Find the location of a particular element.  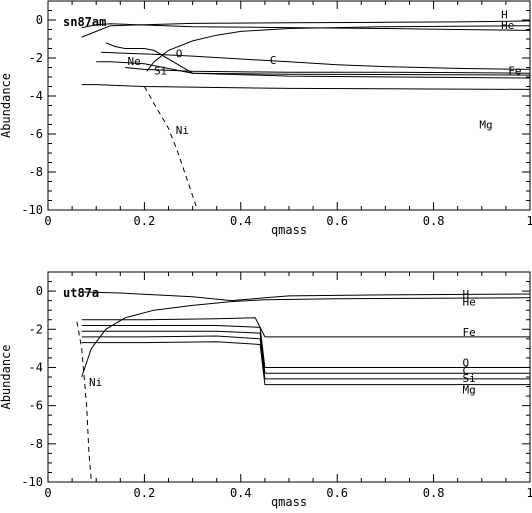

panel-title: ut87a is located at coordinates (81, 293).